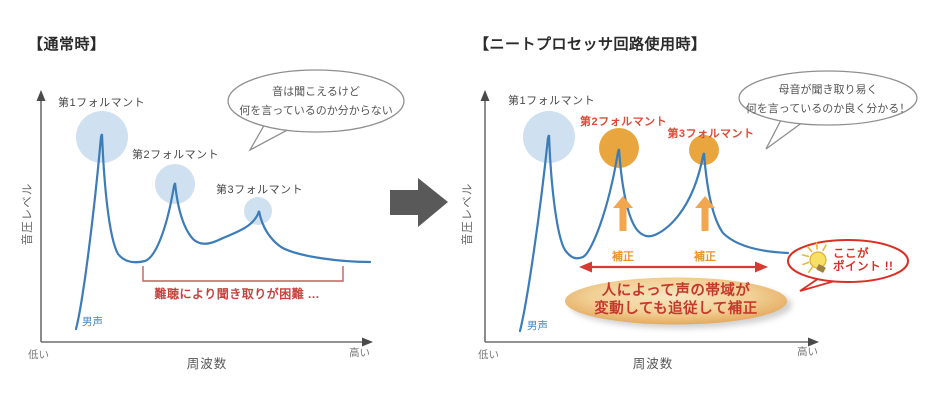  I want to click on speech-bubble-right-line1: 母音が聞き取り易く, so click(828, 90).